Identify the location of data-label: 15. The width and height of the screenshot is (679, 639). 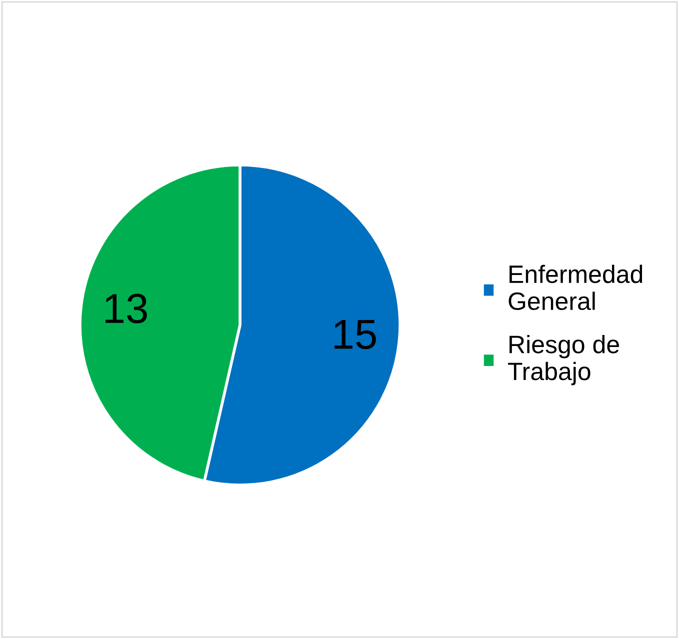
(355, 335).